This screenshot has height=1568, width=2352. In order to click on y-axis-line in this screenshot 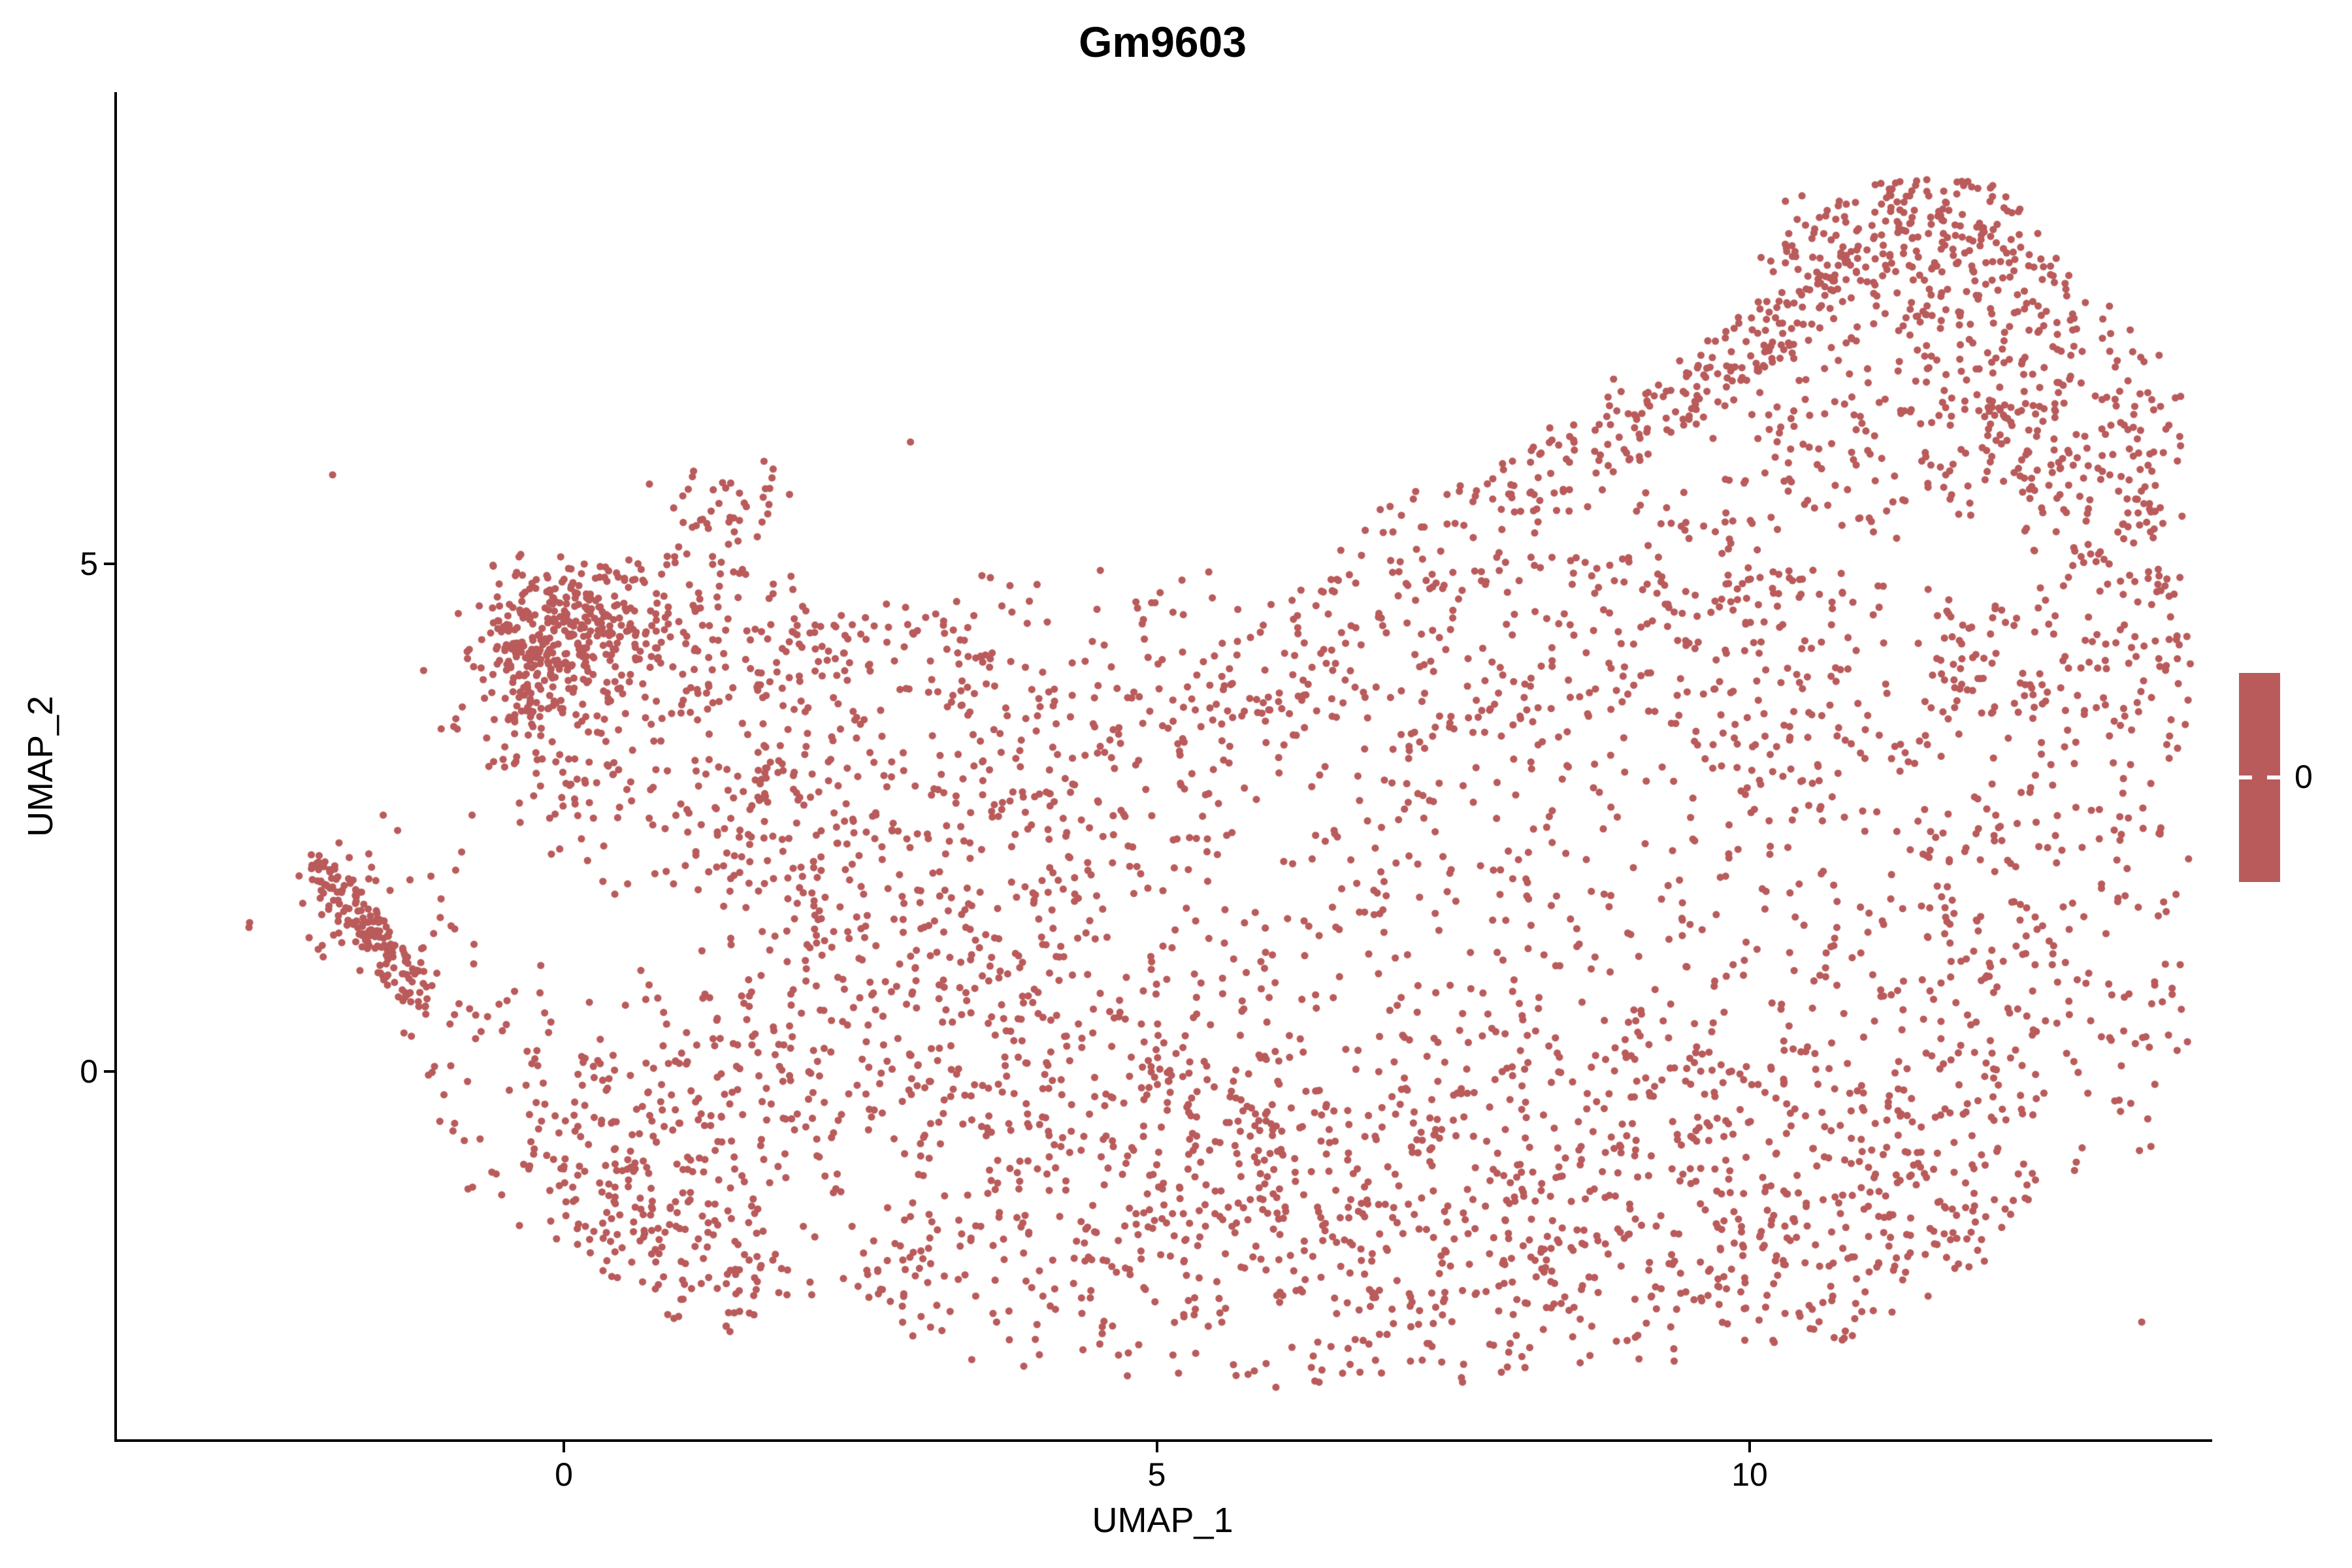, I will do `click(115, 767)`.